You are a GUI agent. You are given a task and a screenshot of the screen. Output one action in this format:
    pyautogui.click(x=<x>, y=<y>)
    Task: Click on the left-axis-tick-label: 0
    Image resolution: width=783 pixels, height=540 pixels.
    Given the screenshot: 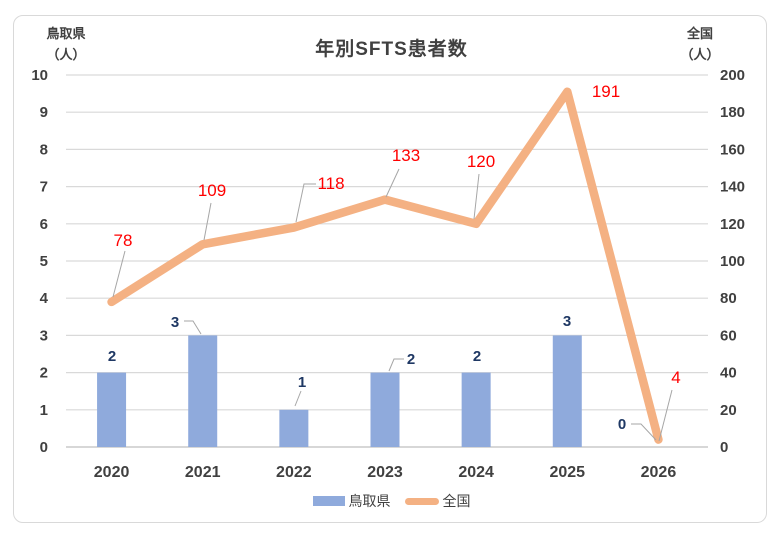 What is the action you would take?
    pyautogui.click(x=44, y=447)
    